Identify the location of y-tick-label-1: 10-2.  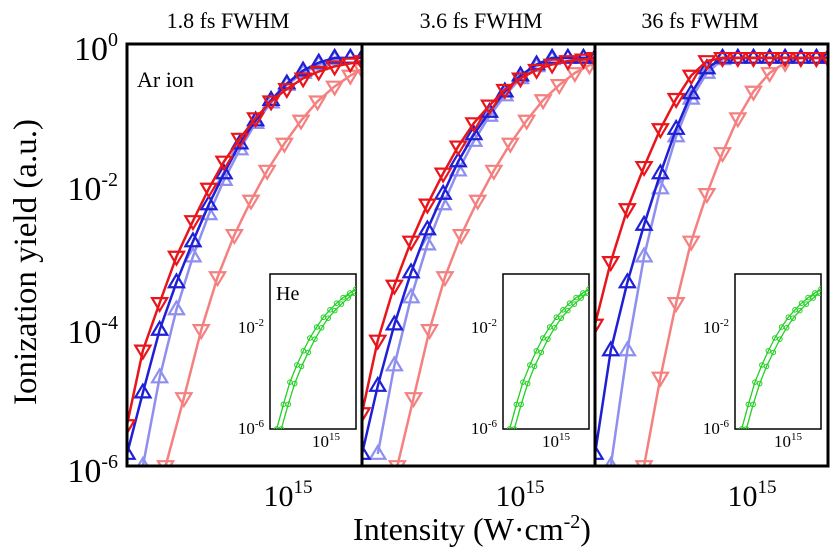
(92, 188).